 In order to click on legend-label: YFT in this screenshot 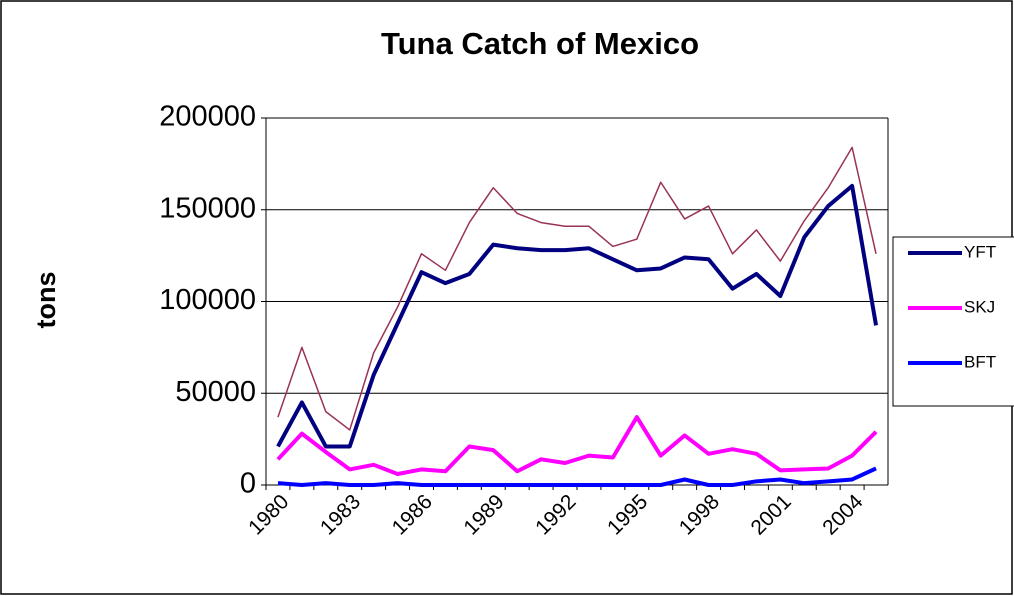, I will do `click(980, 251)`.